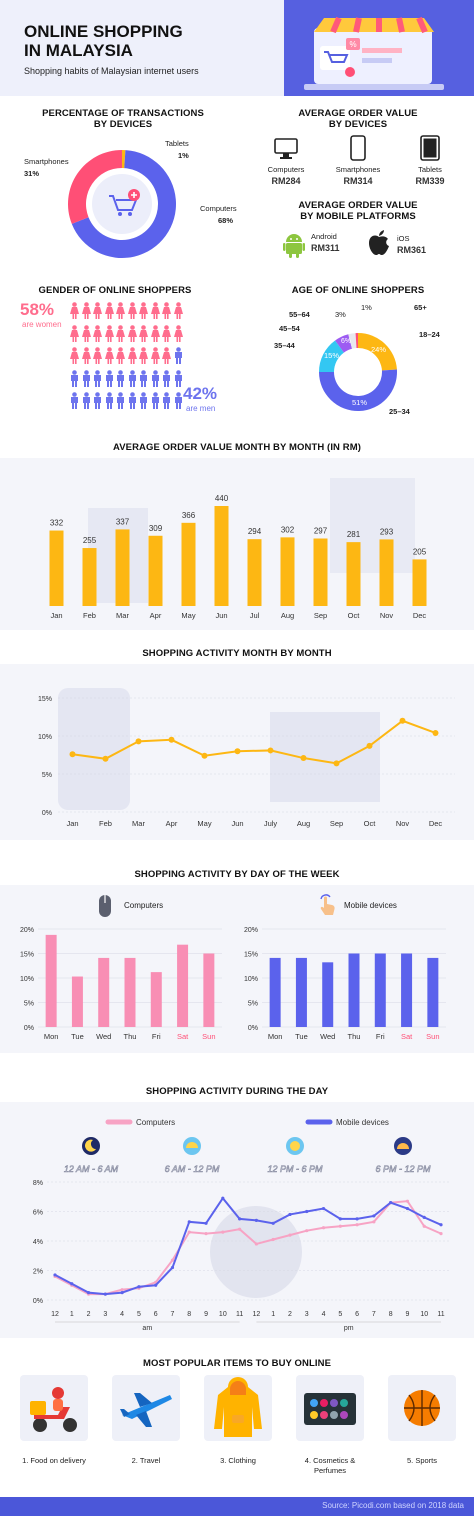 This screenshot has height=1516, width=474. I want to click on month-xtick: Apr, so click(172, 823).